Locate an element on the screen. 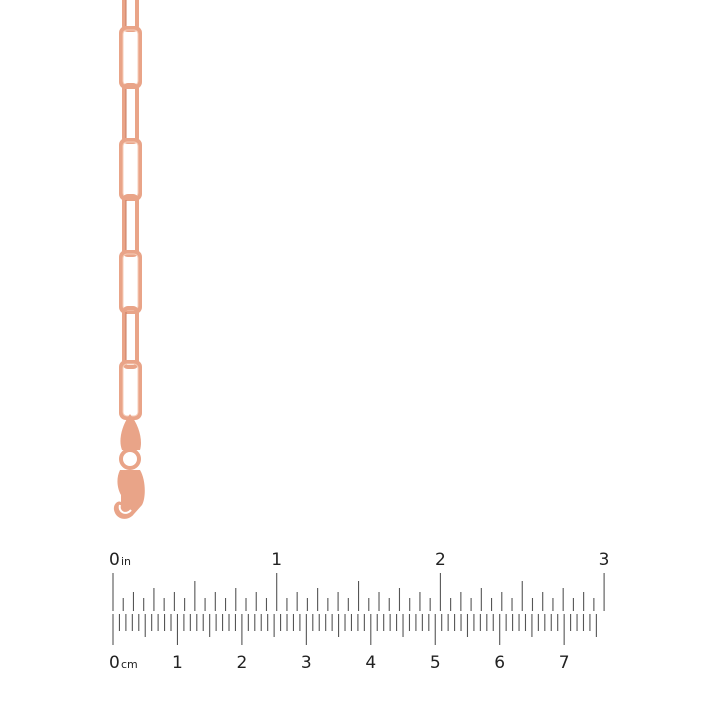 The height and width of the screenshot is (720, 720). cm-label: 6 is located at coordinates (499, 663).